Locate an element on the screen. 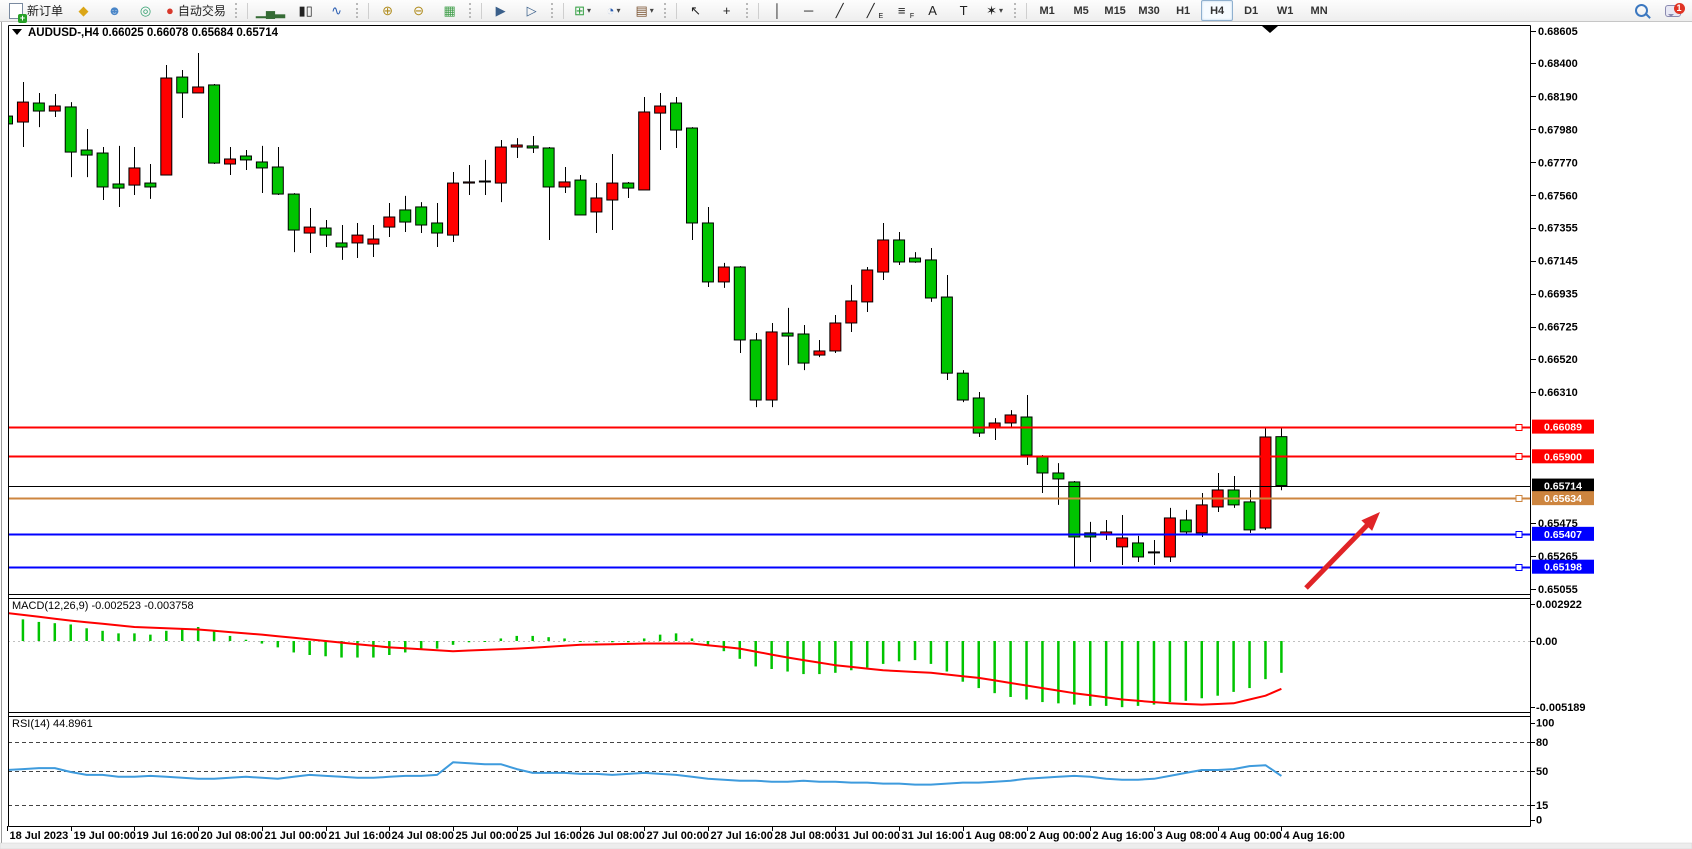  rsi-axis-label: 0 is located at coordinates (1539, 821).